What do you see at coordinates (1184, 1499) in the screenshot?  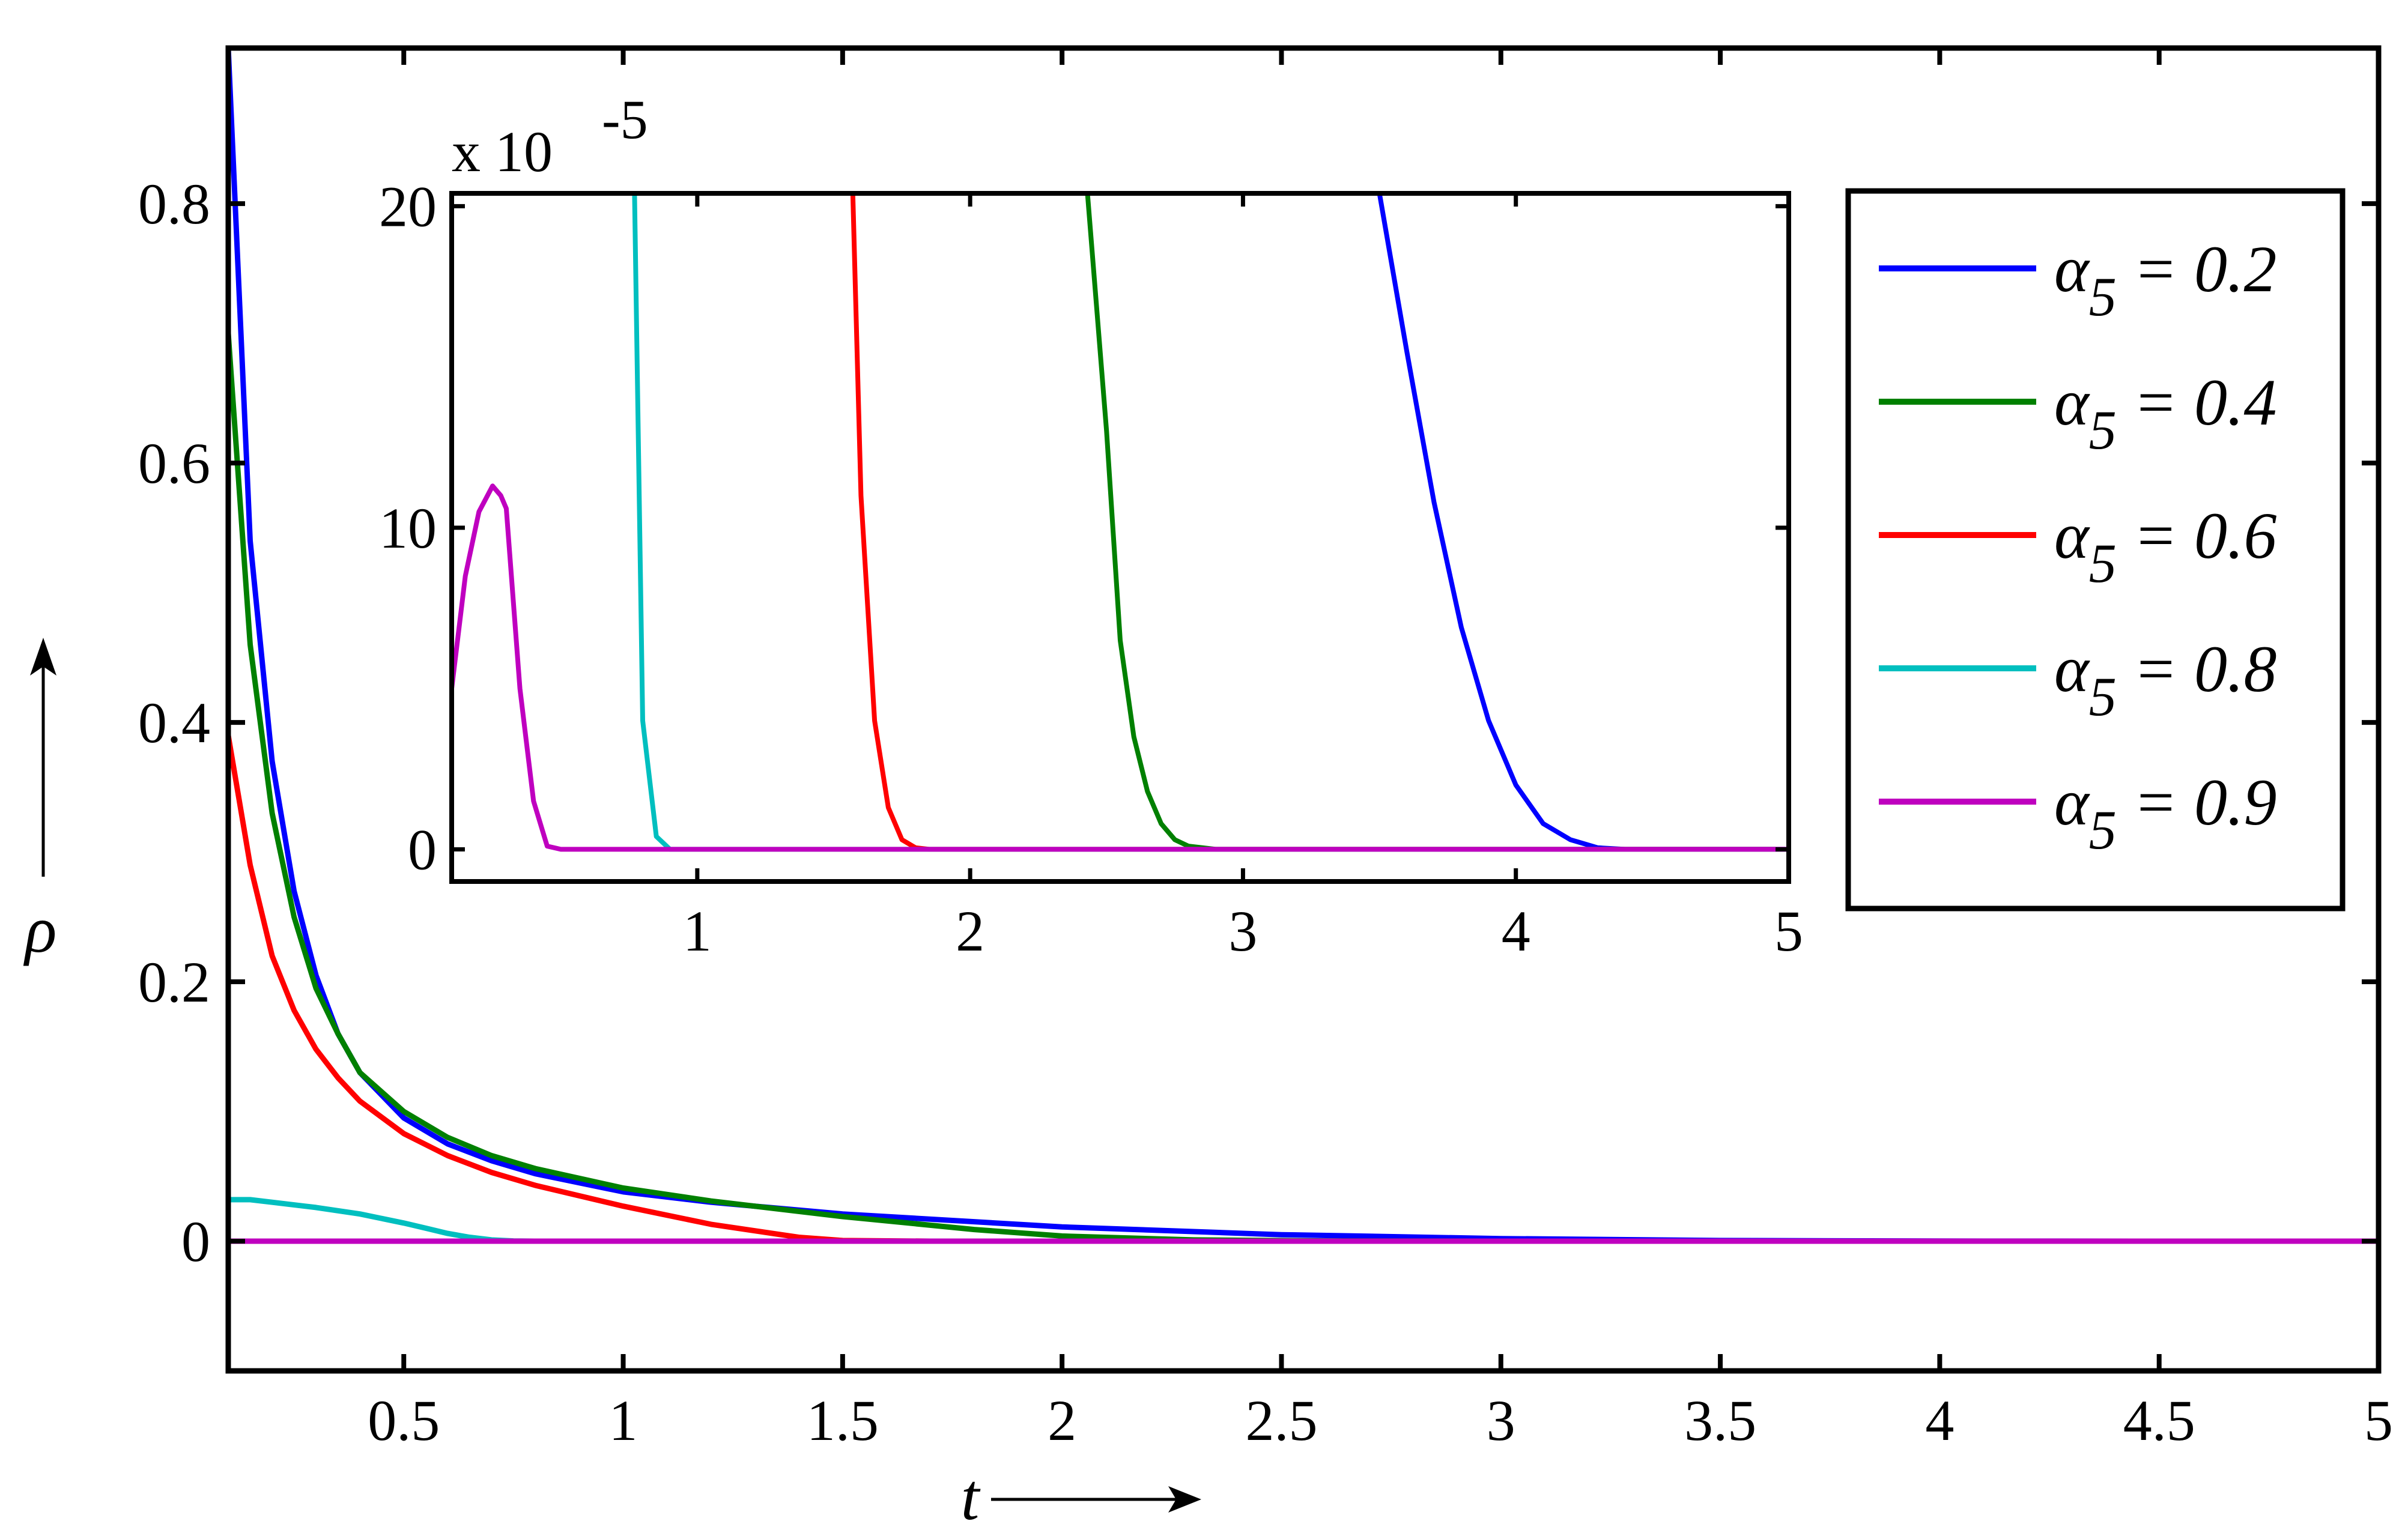 I see `x-axis-arrow-head` at bounding box center [1184, 1499].